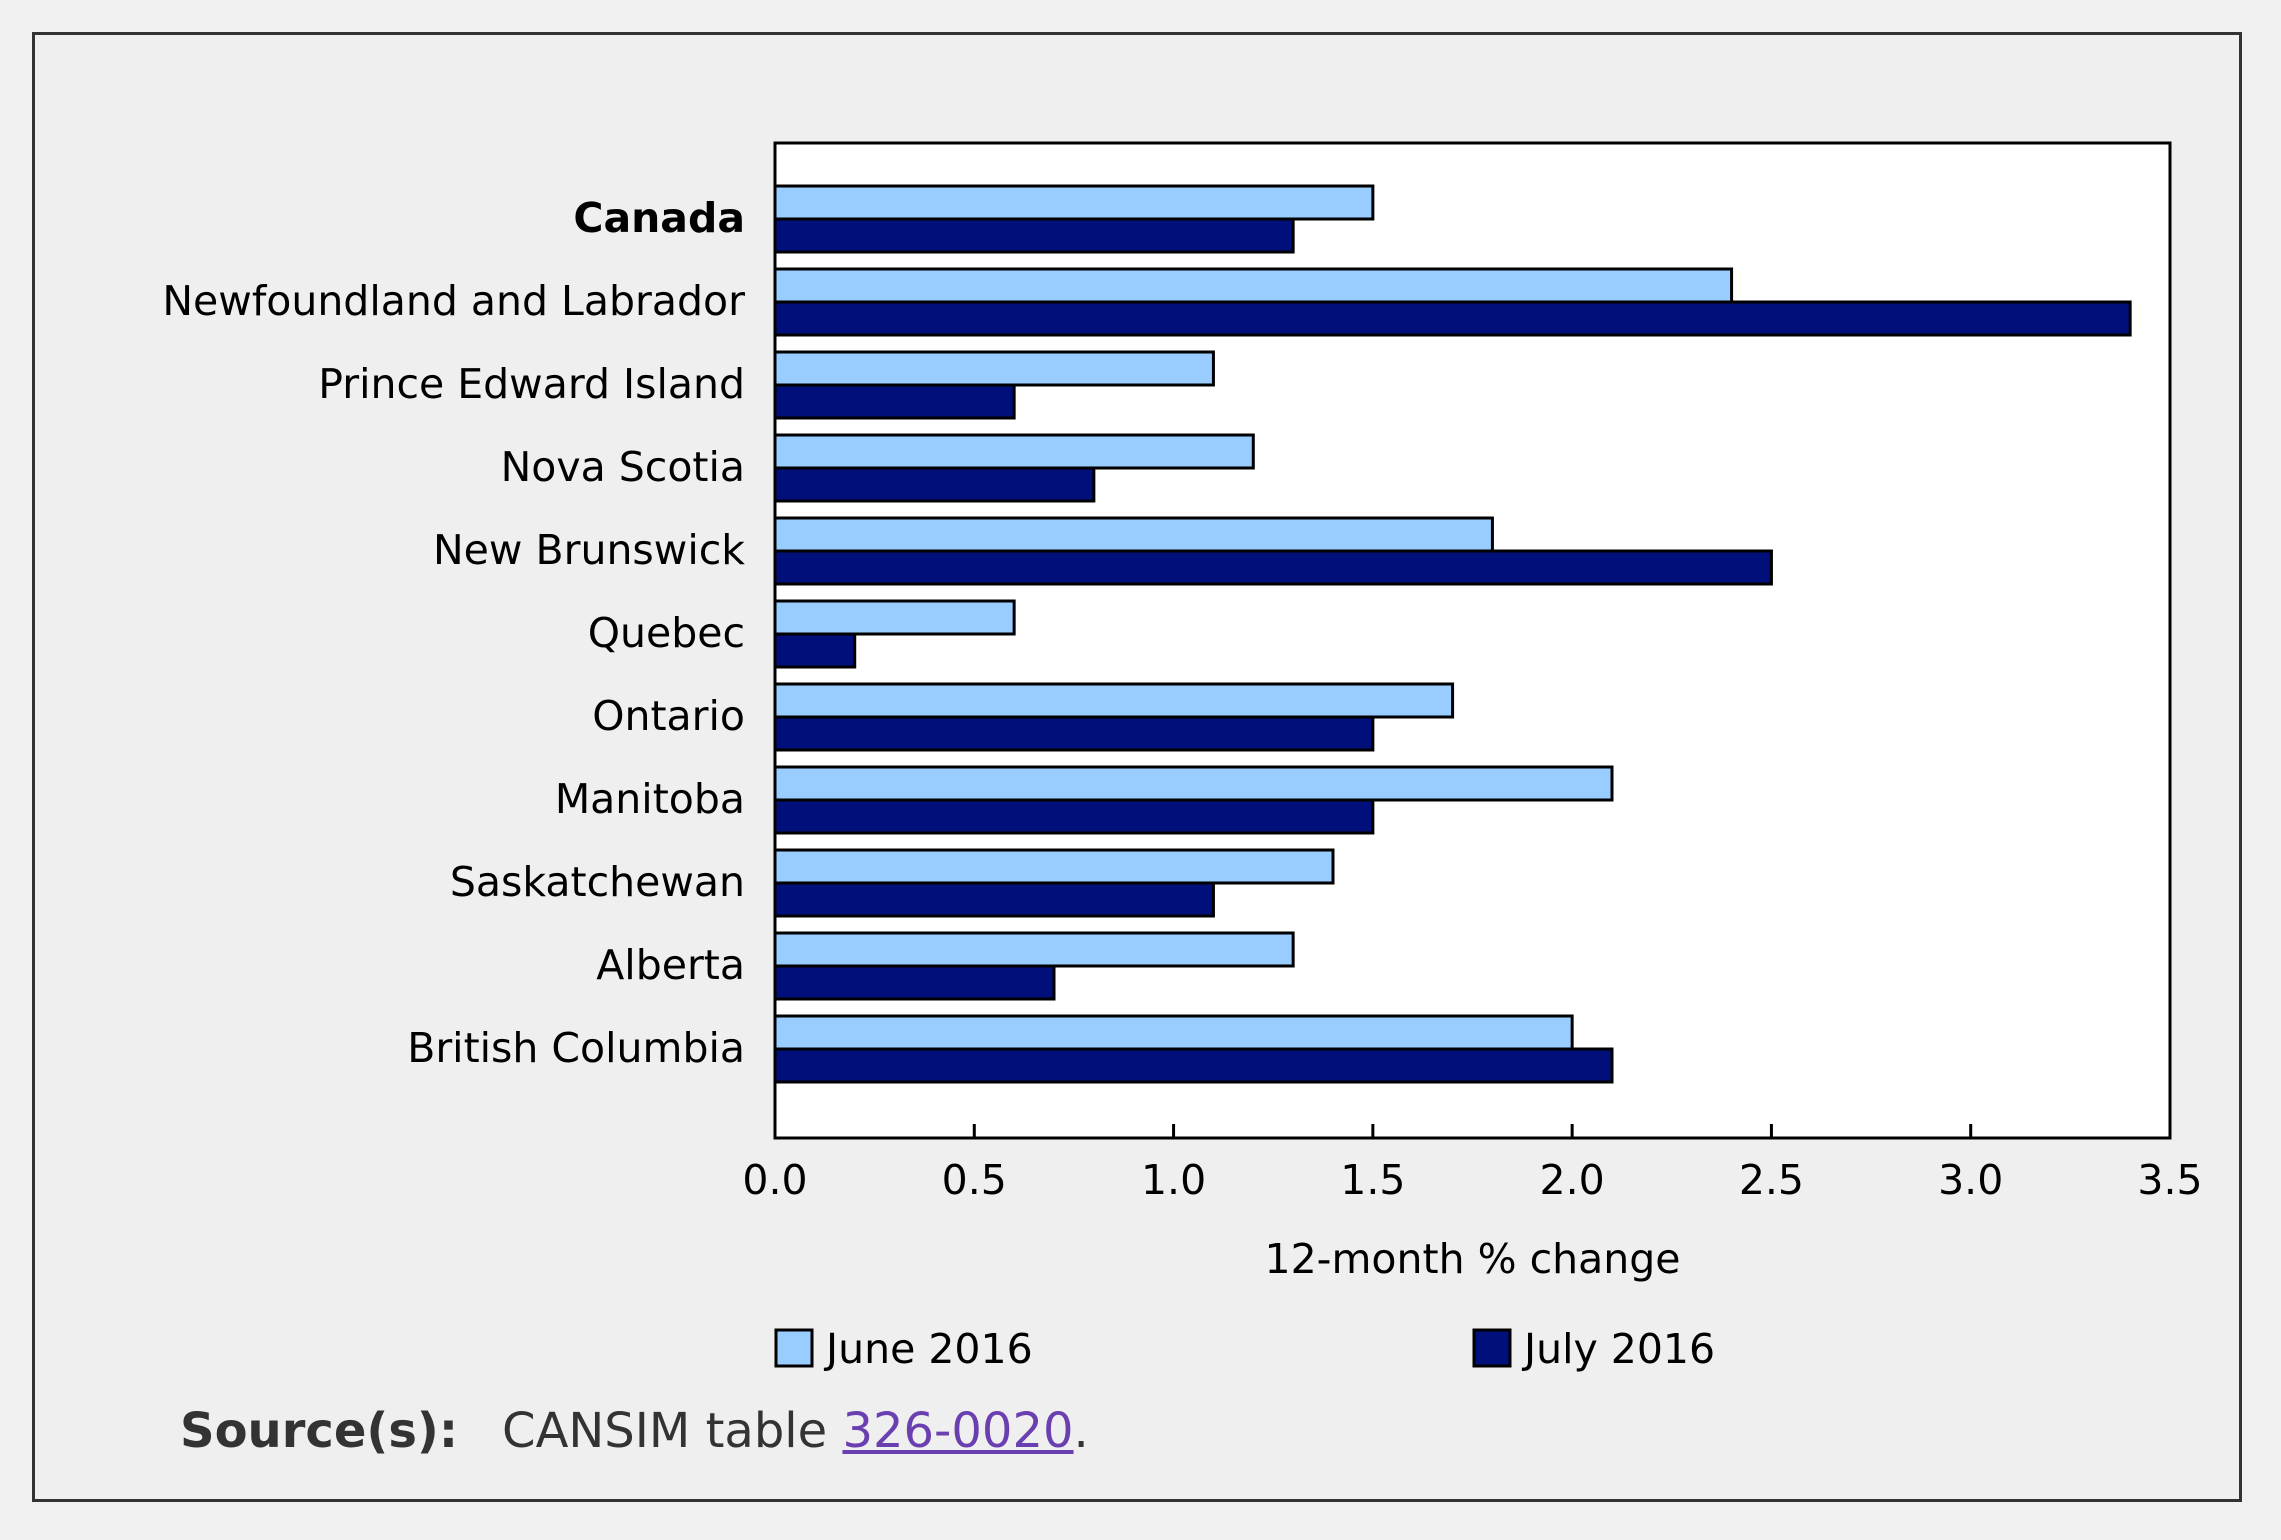  I want to click on category-label: British Columbia, so click(576, 1048).